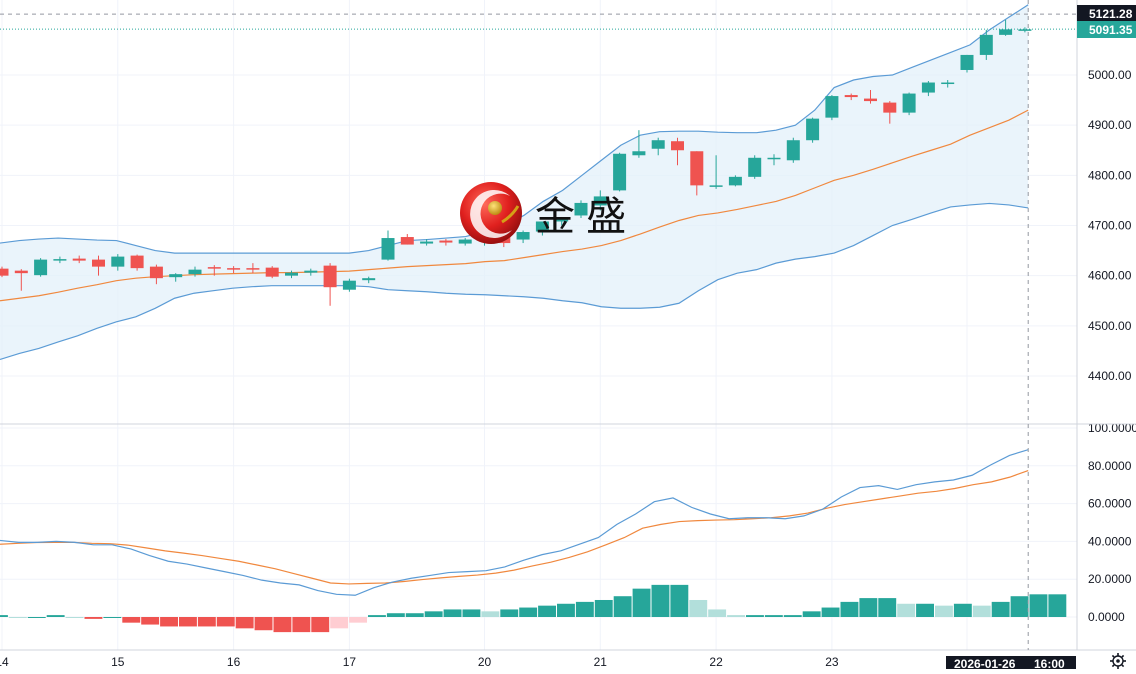 This screenshot has width=1136, height=674. I want to click on crosshair-hour-label: 16:00, so click(1049, 663).